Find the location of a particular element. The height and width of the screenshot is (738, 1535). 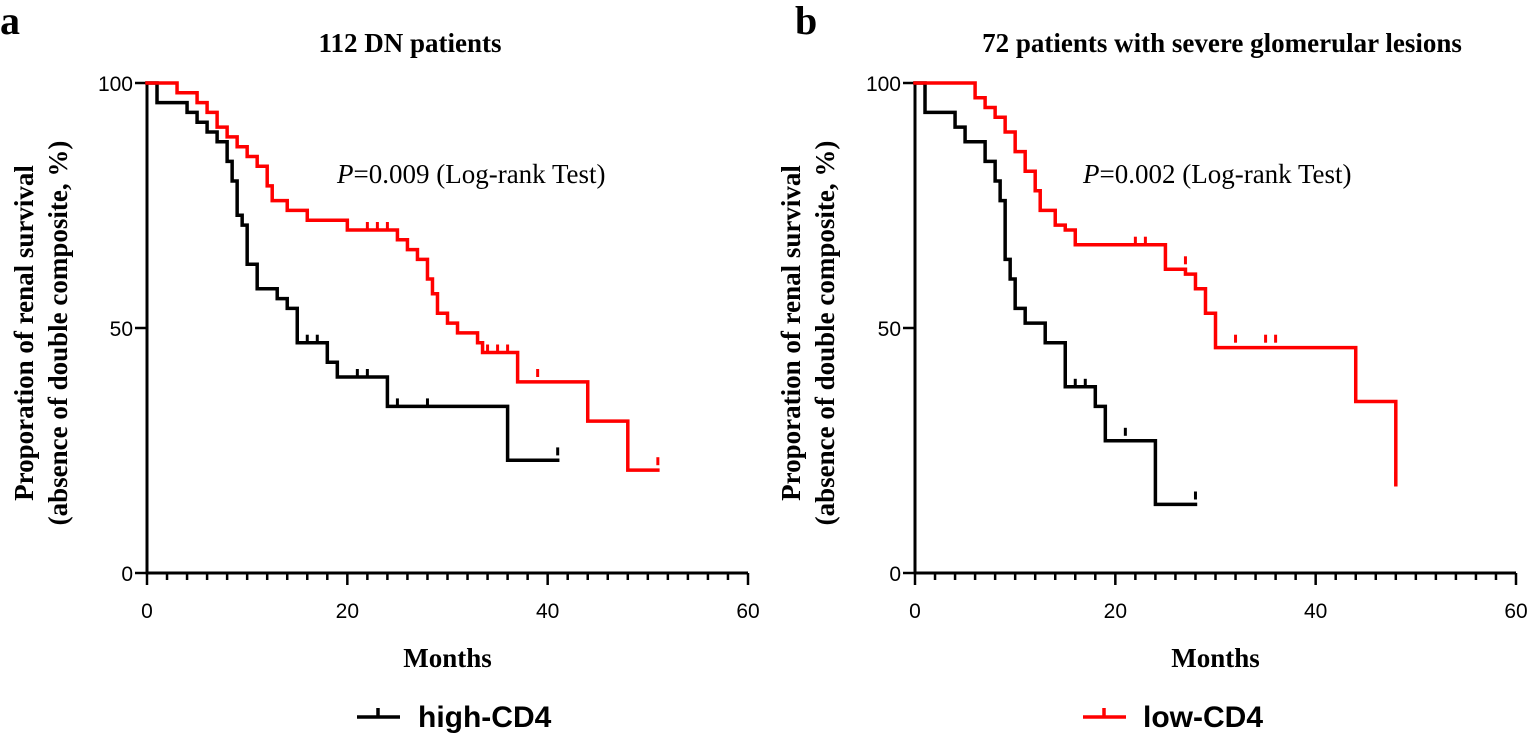

panel-a-title: 112 DN patients is located at coordinates (409, 43).